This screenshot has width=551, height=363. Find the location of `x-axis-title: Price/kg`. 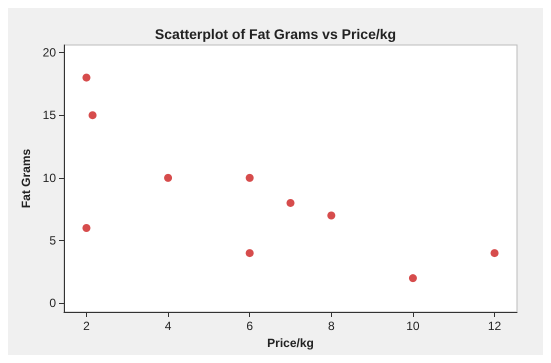

x-axis-title: Price/kg is located at coordinates (290, 343).